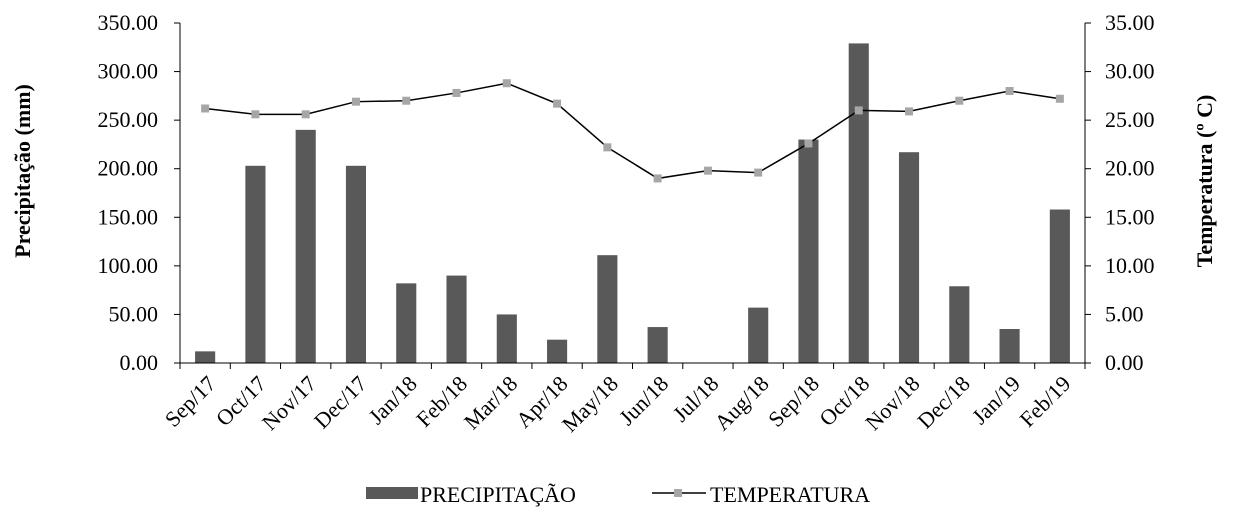 This screenshot has width=1235, height=511. Describe the element at coordinates (632, 131) in the screenshot. I see `temperature-line` at that location.